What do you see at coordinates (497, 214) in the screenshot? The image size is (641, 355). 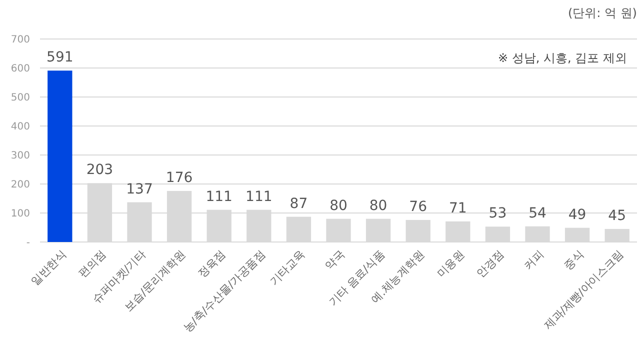 I see `data-label: 53` at bounding box center [497, 214].